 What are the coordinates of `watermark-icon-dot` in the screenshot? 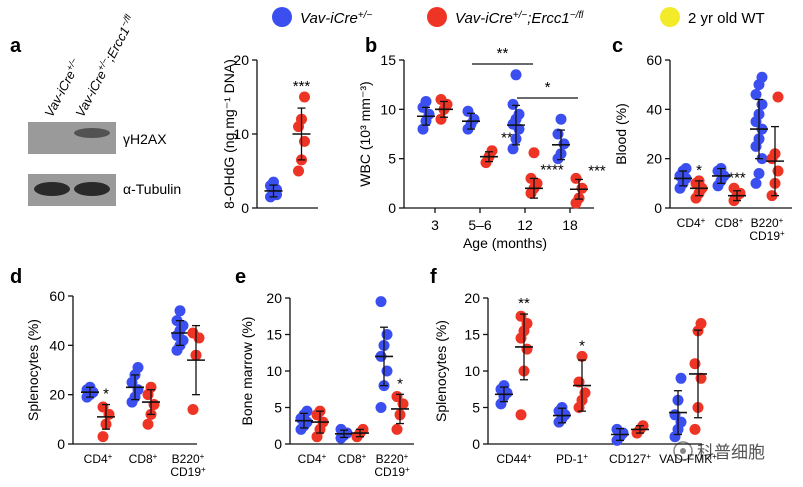 It's located at (683, 451).